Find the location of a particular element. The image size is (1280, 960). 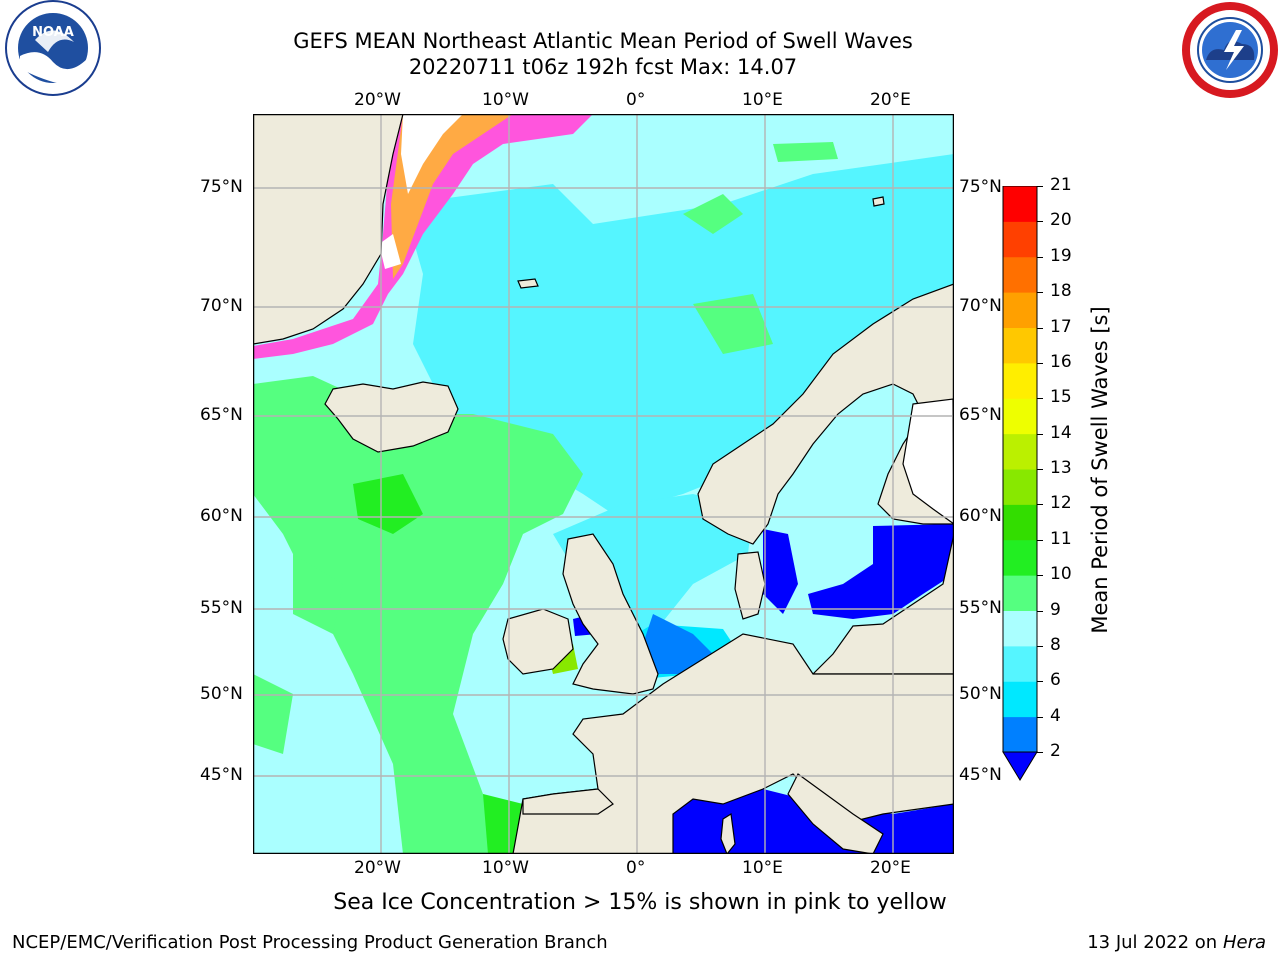

lat-label-right: 75°N is located at coordinates (980, 187).